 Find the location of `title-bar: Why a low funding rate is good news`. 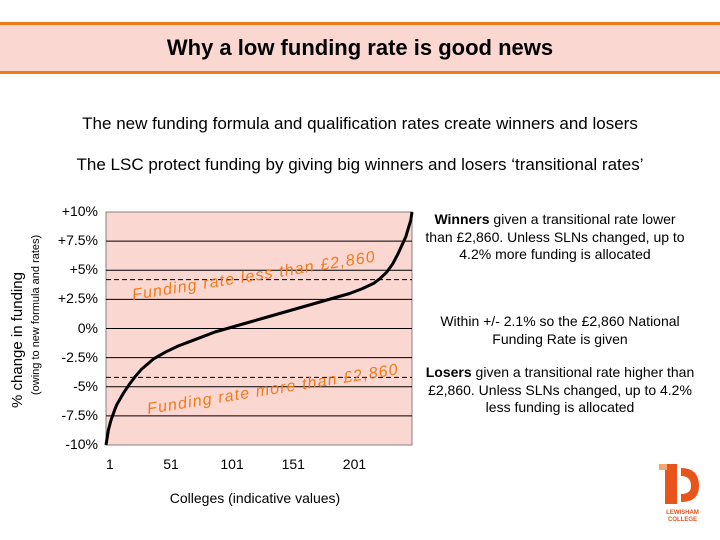

title-bar: Why a low funding rate is good news is located at coordinates (360, 48).